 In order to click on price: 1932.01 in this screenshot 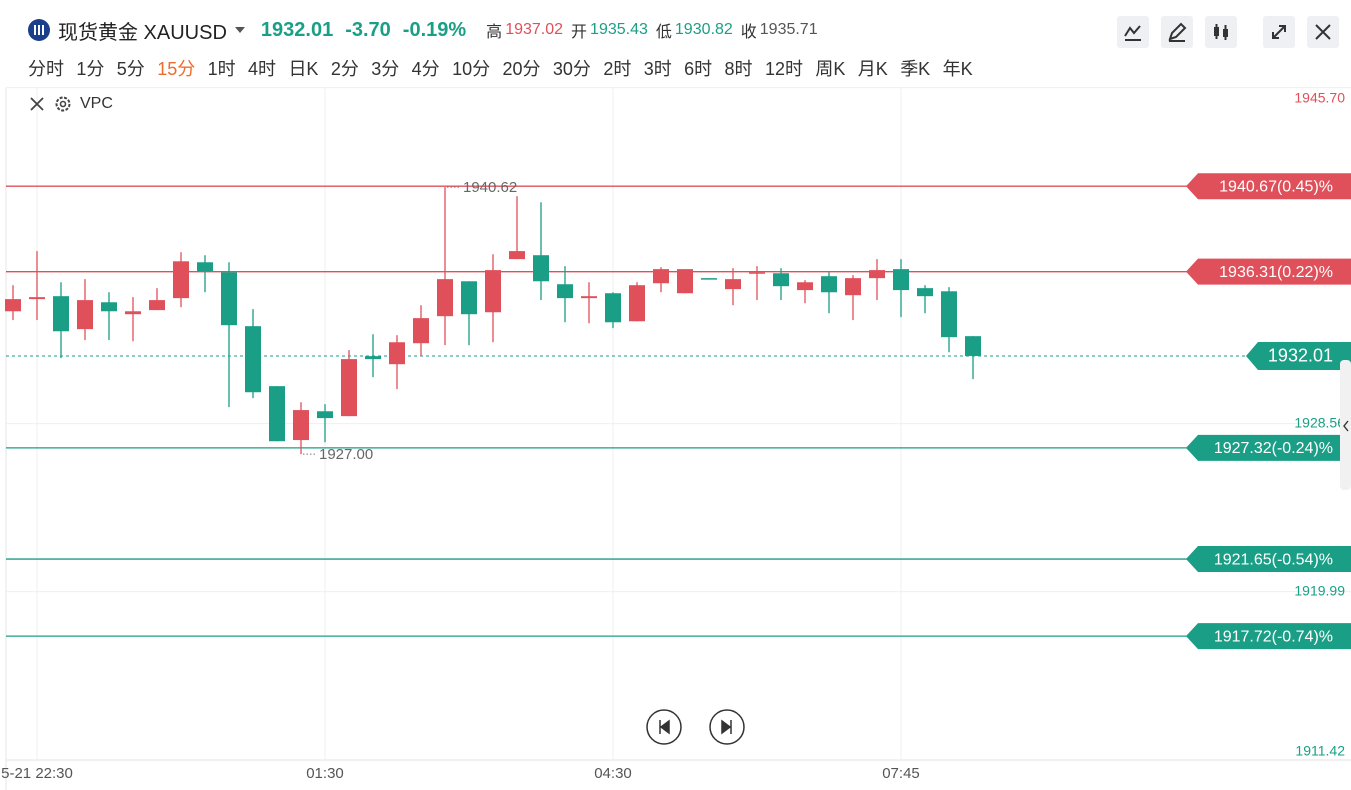, I will do `click(297, 29)`.